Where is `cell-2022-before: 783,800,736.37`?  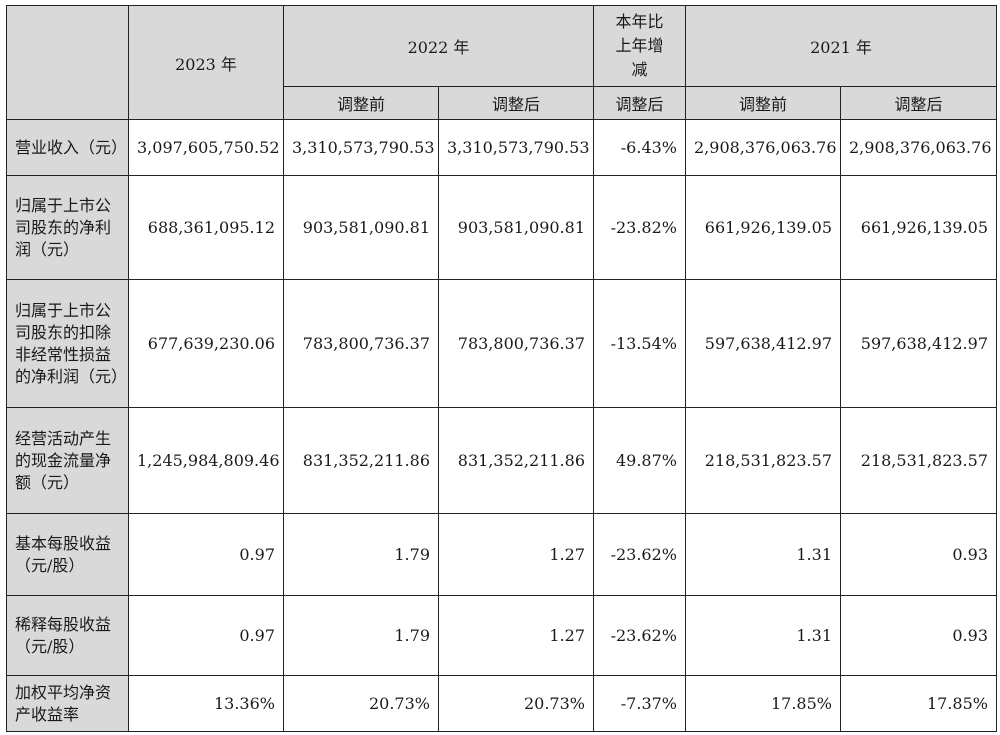
cell-2022-before: 783,800,736.37 is located at coordinates (361, 343).